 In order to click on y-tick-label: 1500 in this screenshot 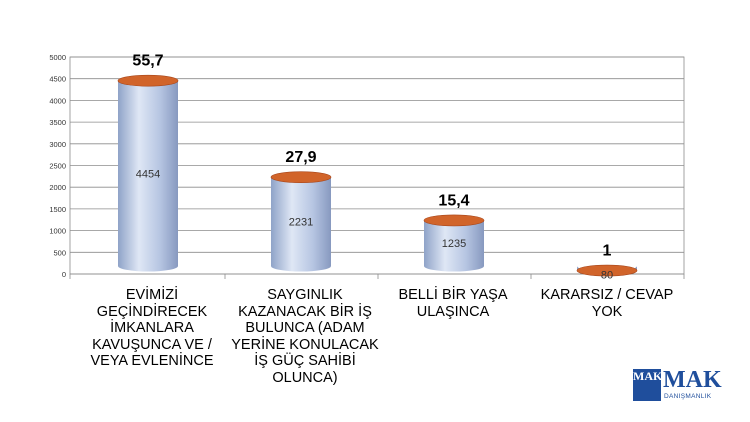, I will do `click(57, 209)`.